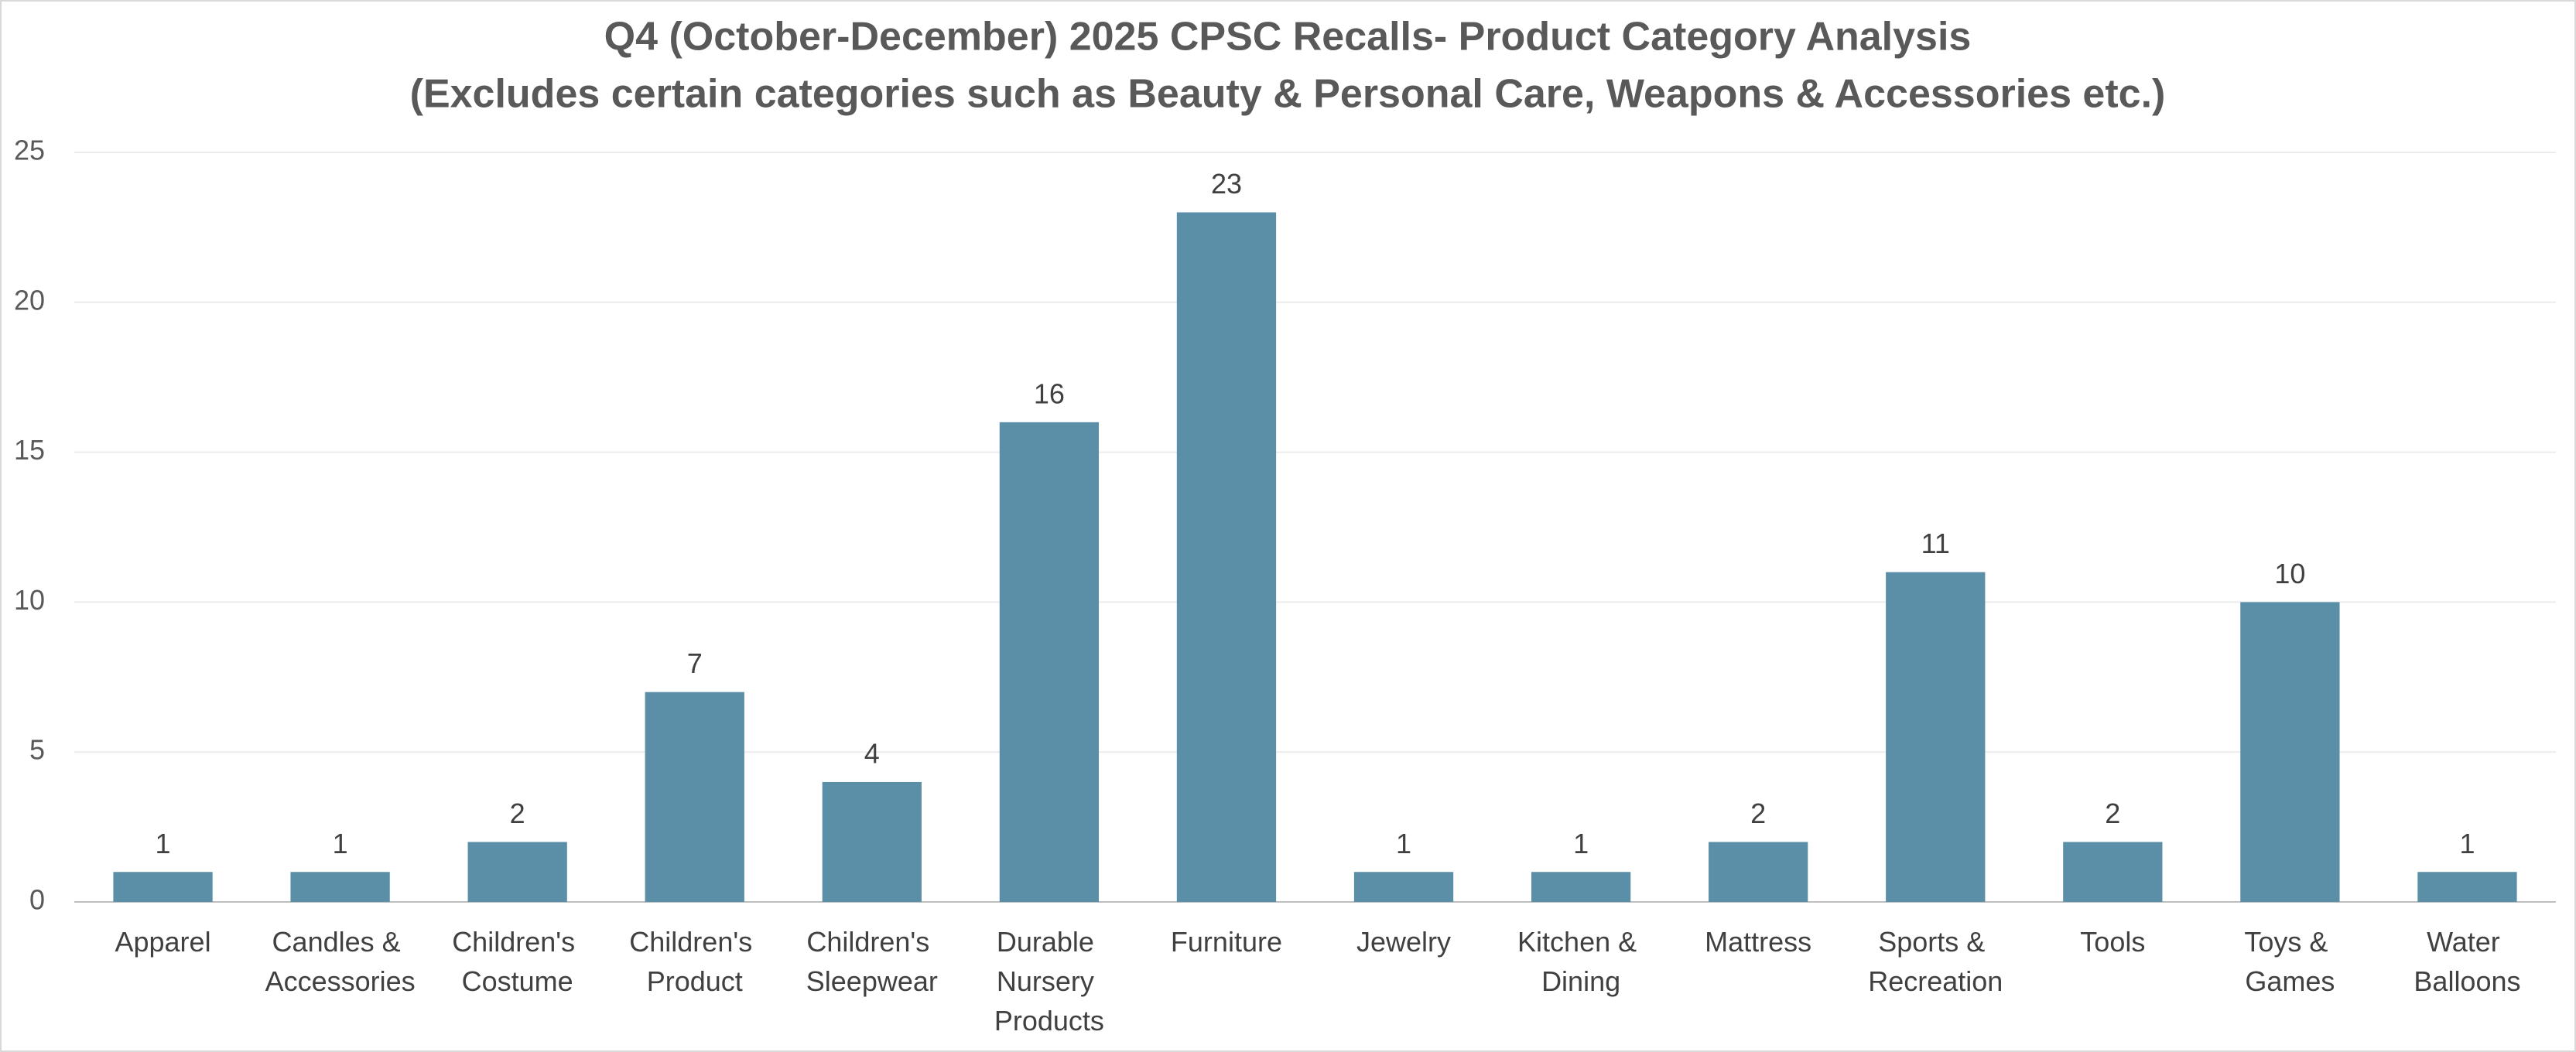 This screenshot has height=1052, width=2576. What do you see at coordinates (2290, 573) in the screenshot?
I see `data-label: 10` at bounding box center [2290, 573].